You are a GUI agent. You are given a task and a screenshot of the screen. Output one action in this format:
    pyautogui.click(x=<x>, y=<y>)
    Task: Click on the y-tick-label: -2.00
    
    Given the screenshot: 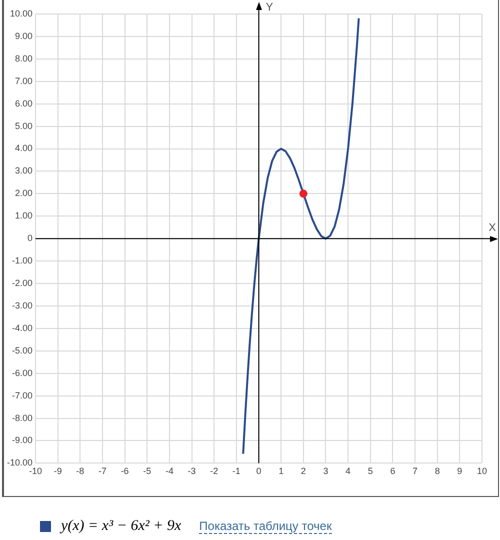 What is the action you would take?
    pyautogui.click(x=22, y=283)
    